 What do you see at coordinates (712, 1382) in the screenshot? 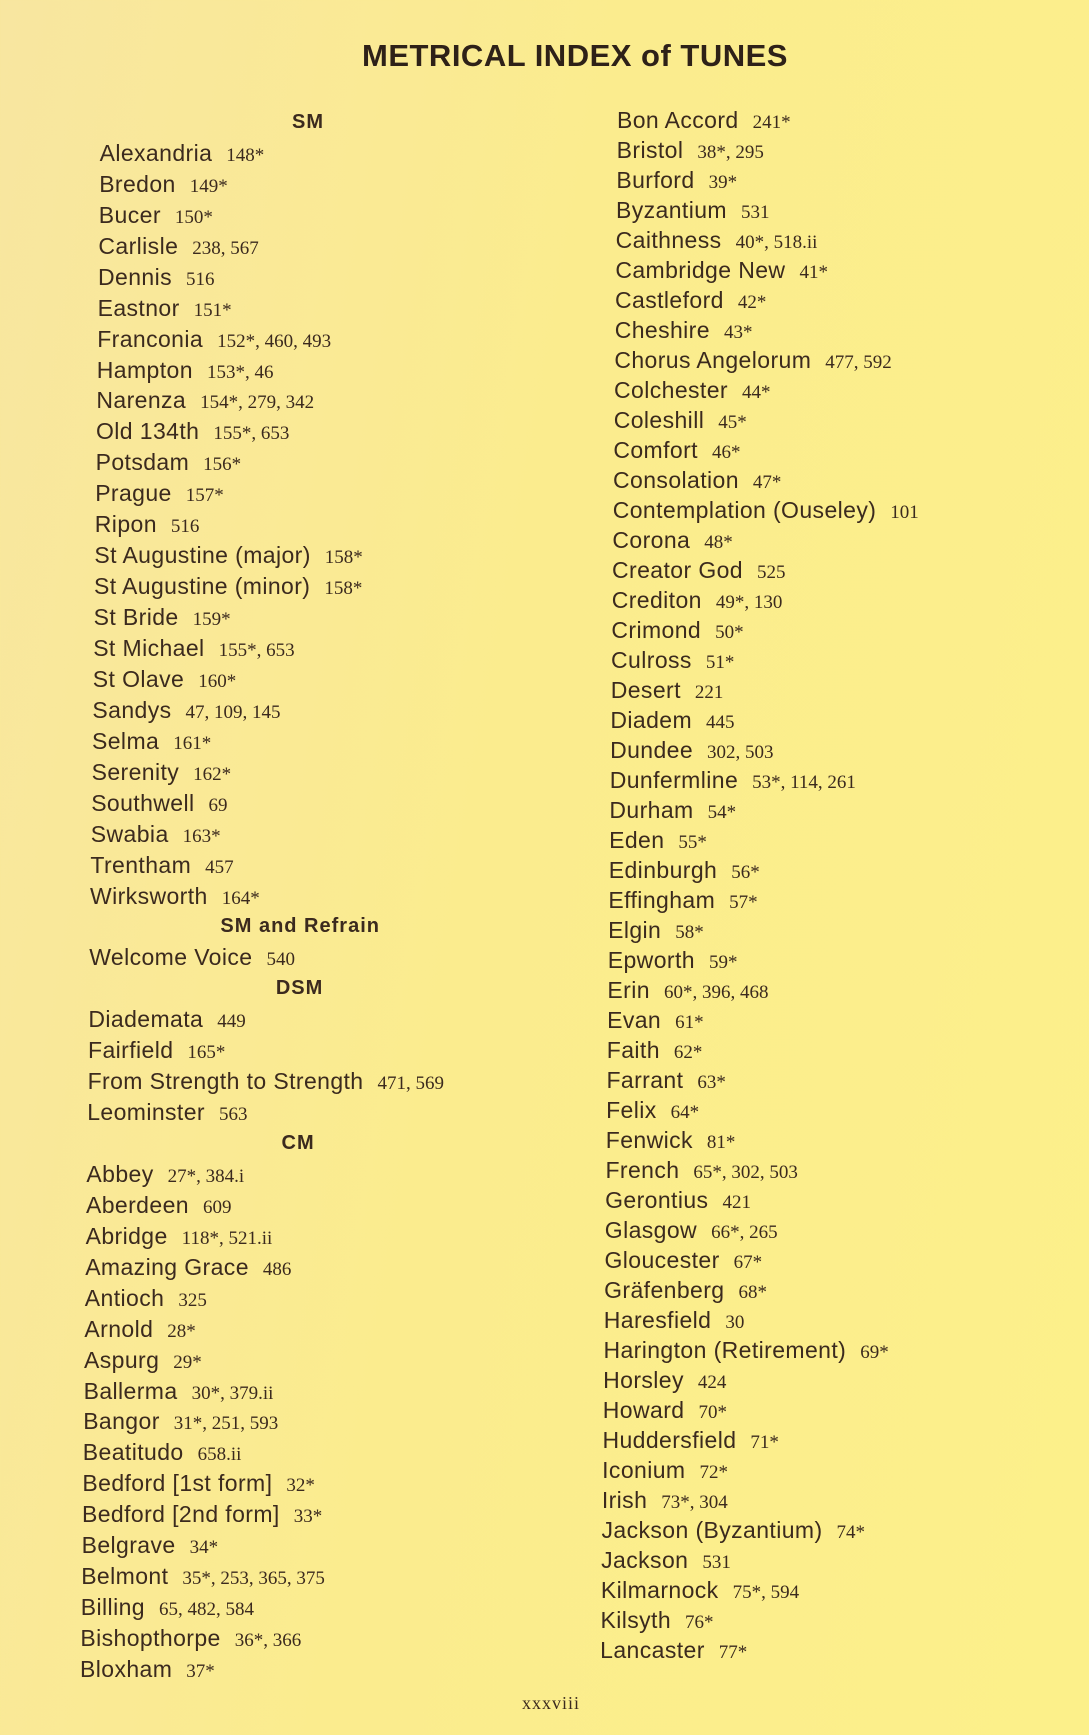
I see `hymn-numbers: 424` at bounding box center [712, 1382].